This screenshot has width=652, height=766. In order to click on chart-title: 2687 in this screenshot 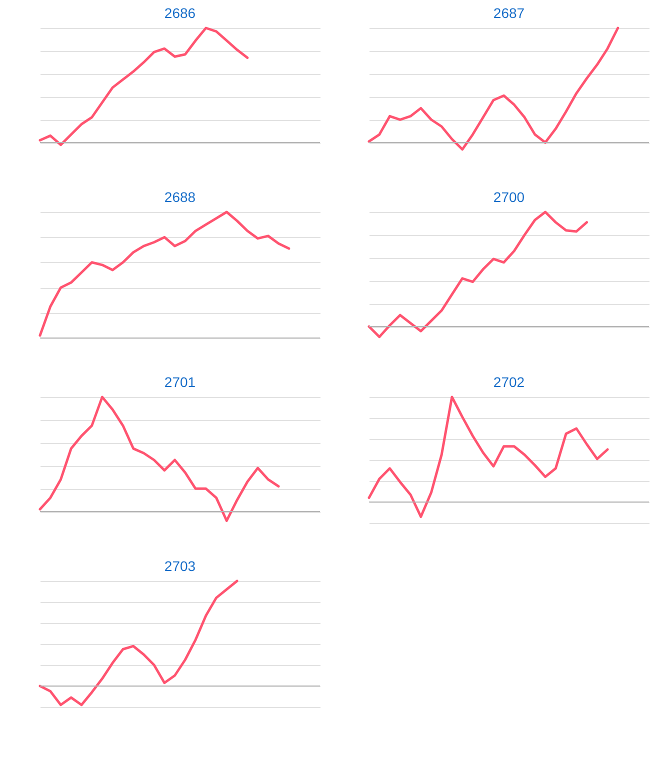, I will do `click(509, 12)`.